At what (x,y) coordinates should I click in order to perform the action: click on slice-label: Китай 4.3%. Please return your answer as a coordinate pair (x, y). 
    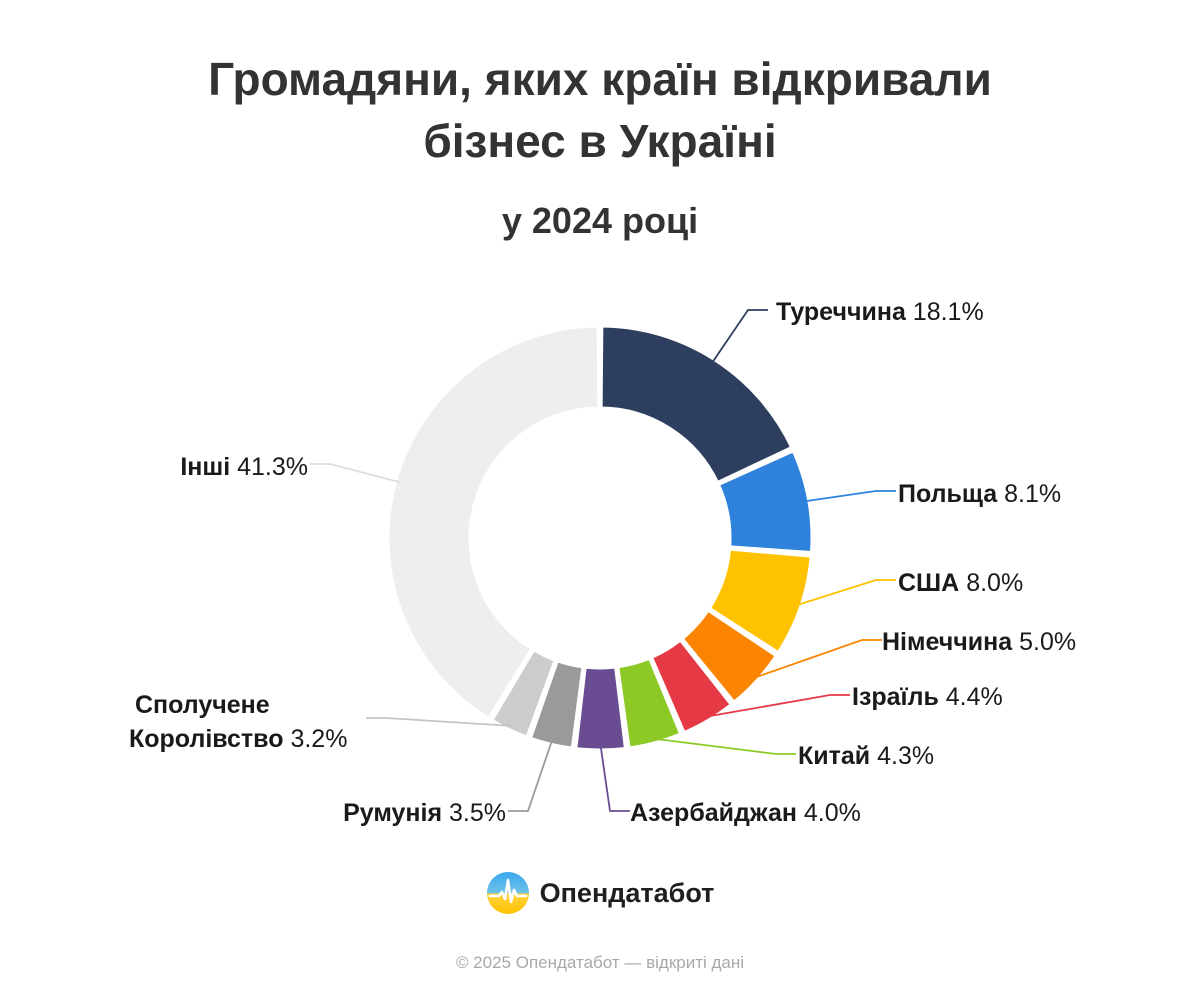
    Looking at the image, I should click on (866, 756).